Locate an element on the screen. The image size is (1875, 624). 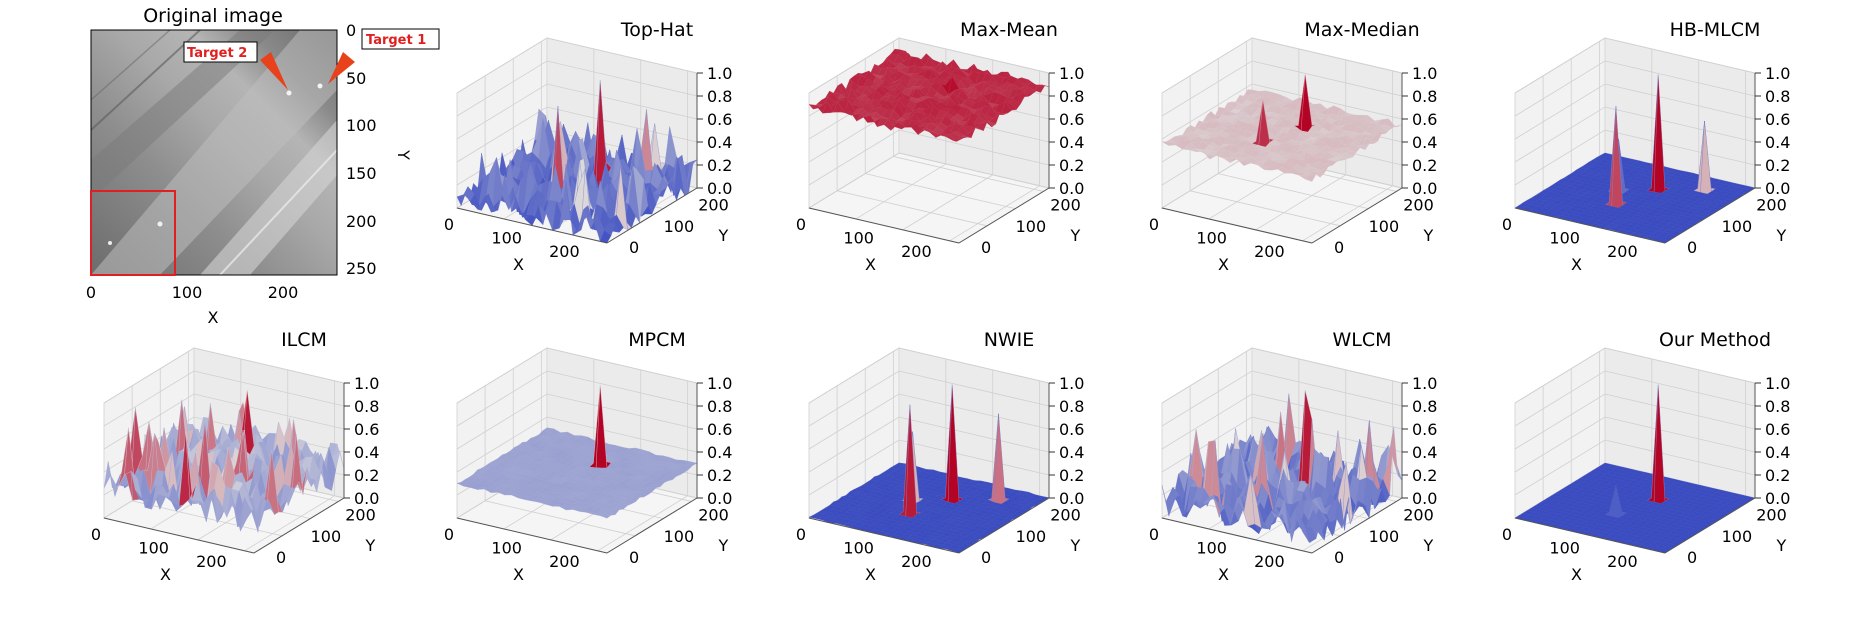
orig-ytick: 250 is located at coordinates (361, 268).